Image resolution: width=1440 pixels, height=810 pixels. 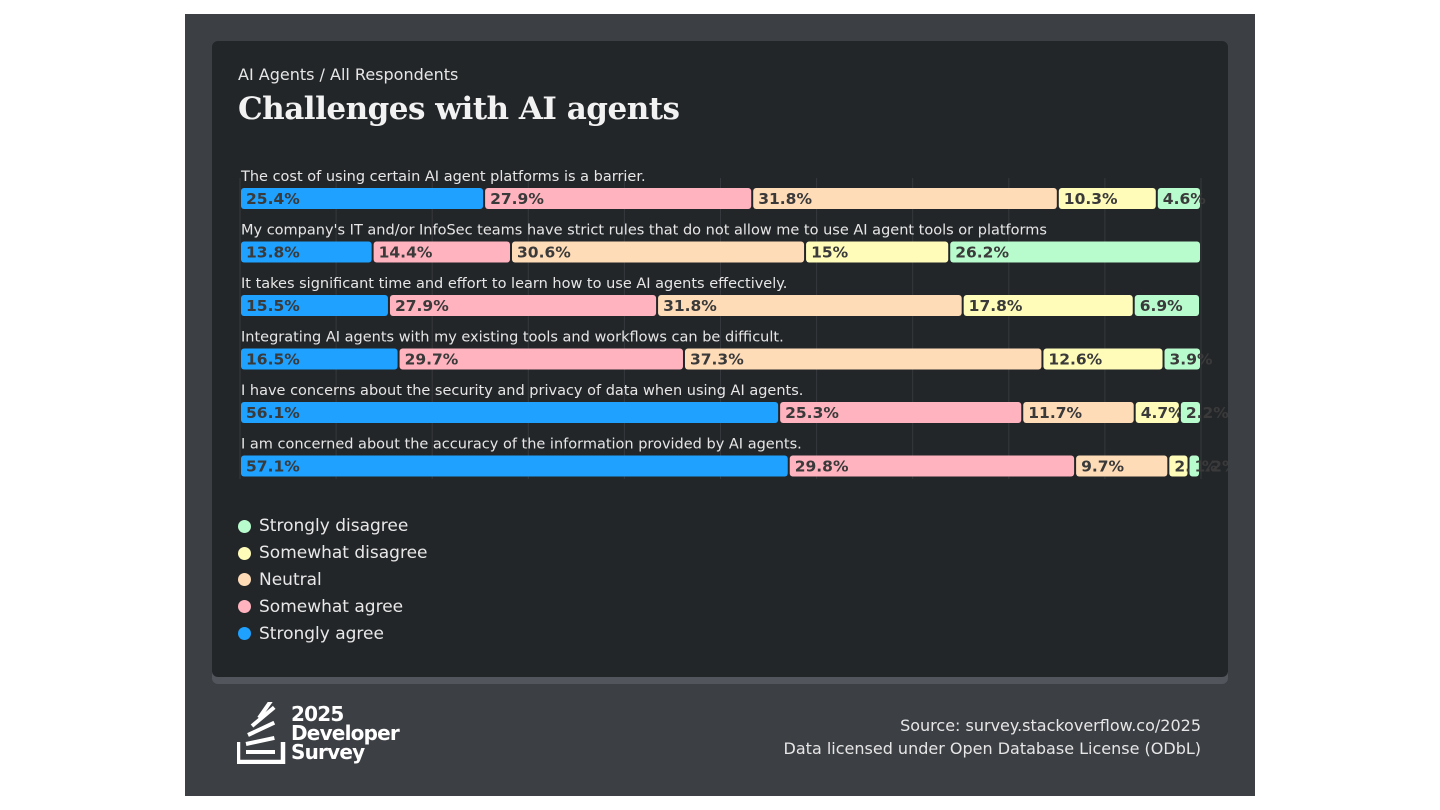 What do you see at coordinates (328, 751) in the screenshot?
I see `logo-word-survey: Survey` at bounding box center [328, 751].